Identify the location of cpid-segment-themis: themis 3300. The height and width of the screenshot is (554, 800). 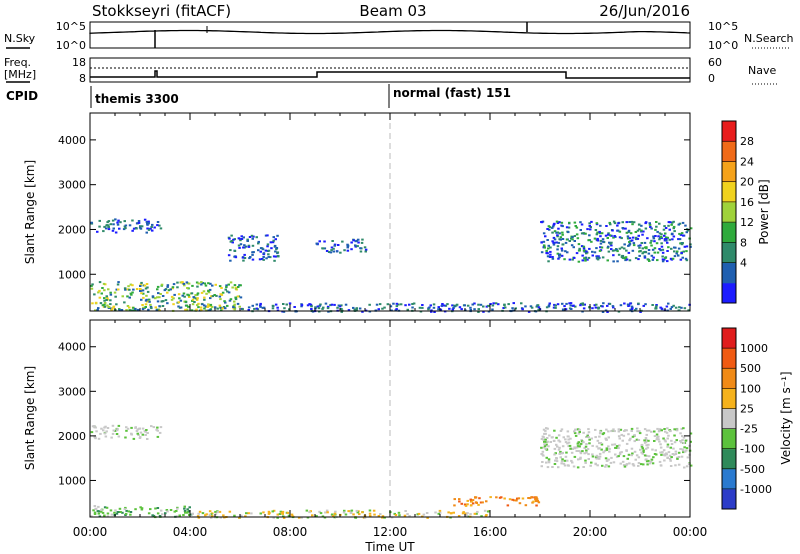
(137, 99).